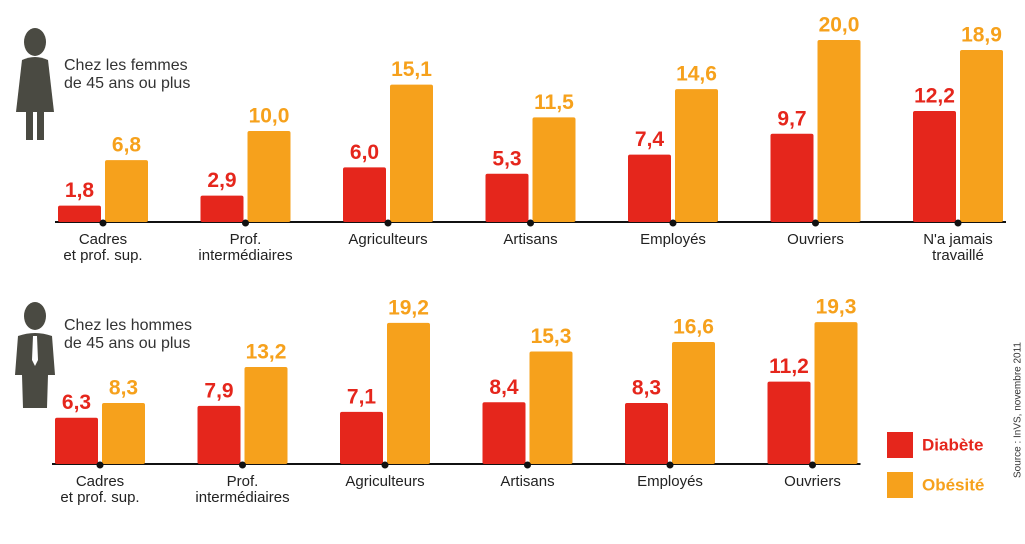  What do you see at coordinates (554, 102) in the screenshot?
I see `value-label: 11,5` at bounding box center [554, 102].